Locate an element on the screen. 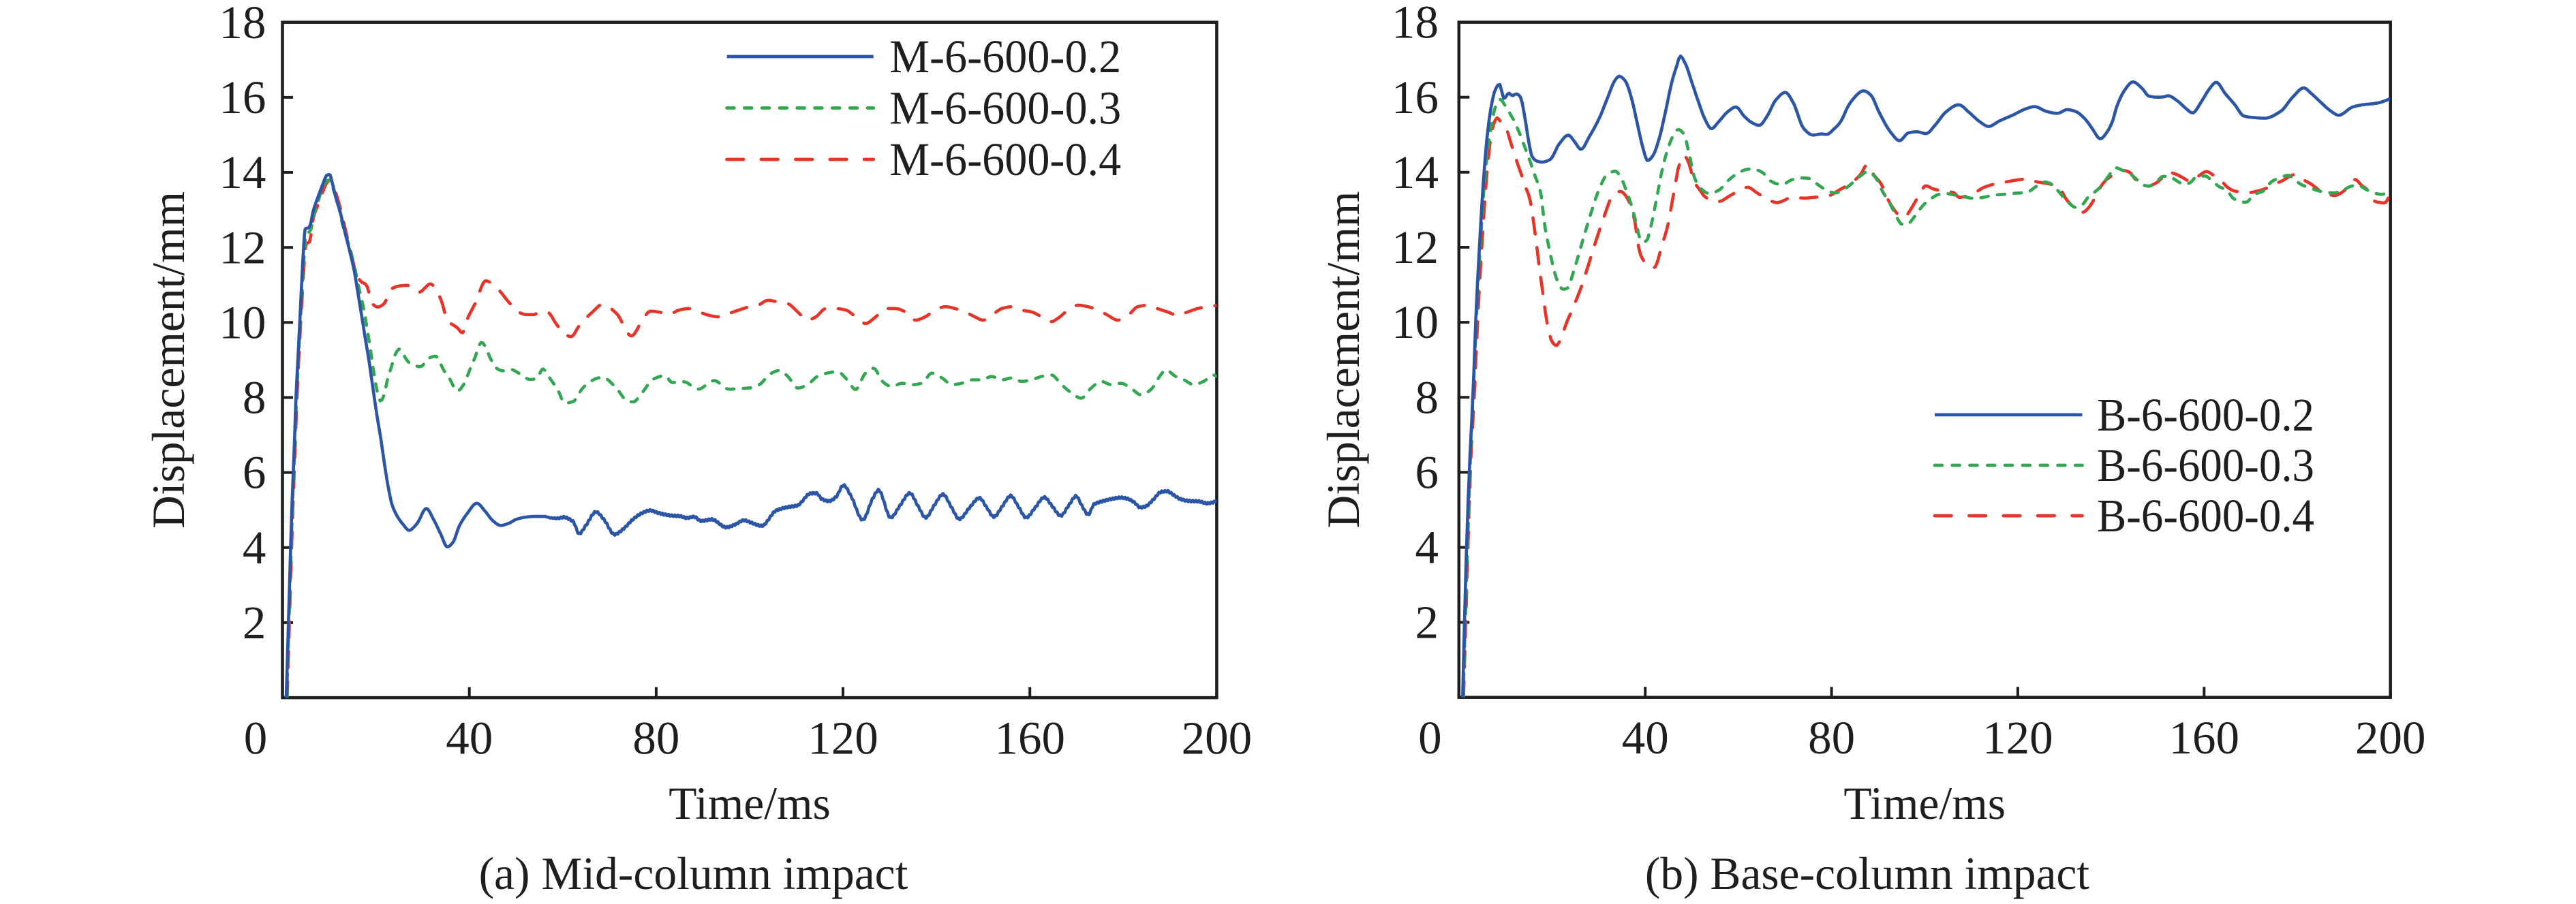 Image resolution: width=2576 pixels, height=904 pixels. svg-text: B-6-600-0.4 is located at coordinates (2205, 516).